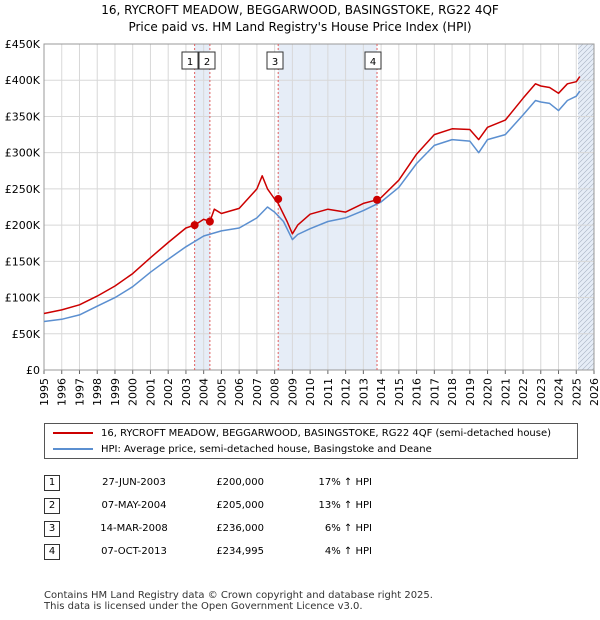 The width and height of the screenshot is (600, 620). I want to click on property-line-swatch, so click(73, 433).